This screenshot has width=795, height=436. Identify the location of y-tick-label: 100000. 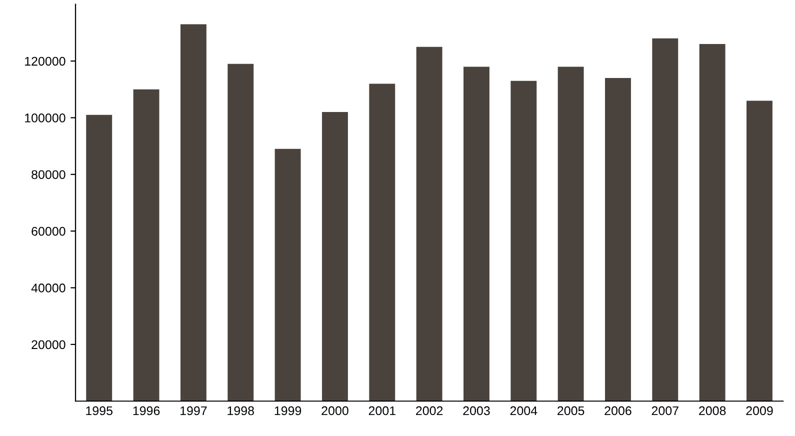
(45, 118).